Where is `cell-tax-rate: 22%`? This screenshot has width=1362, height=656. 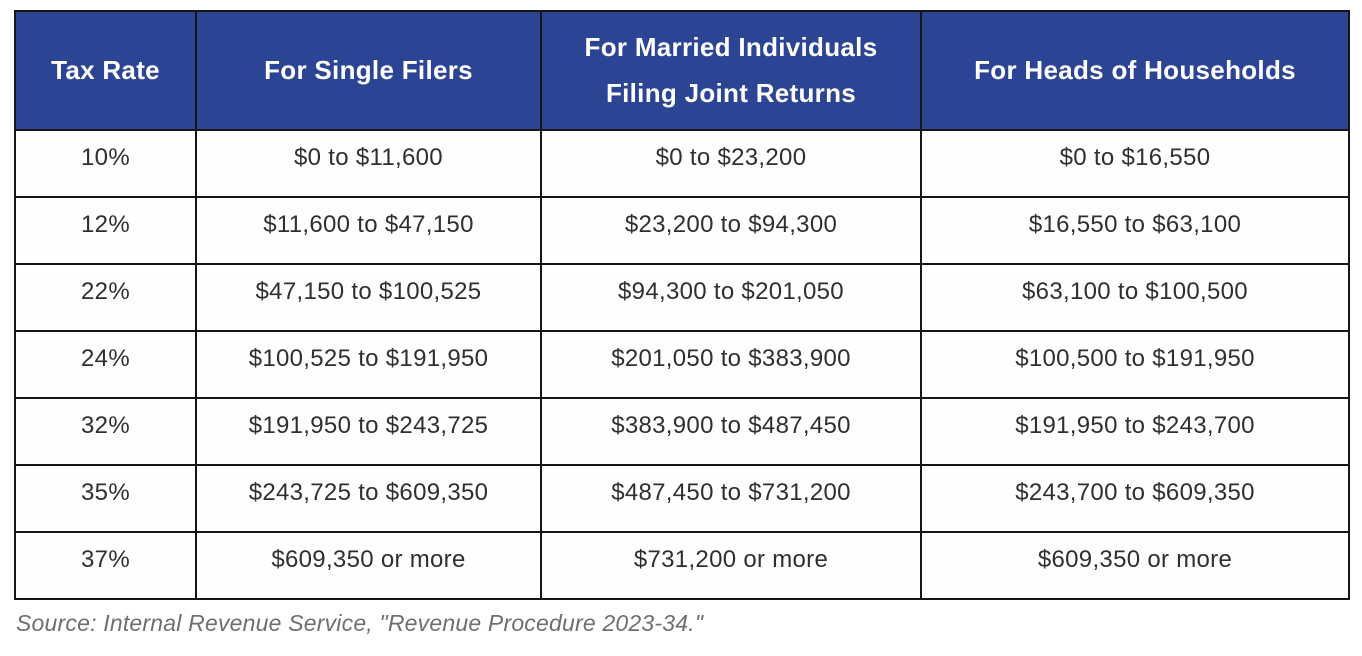
cell-tax-rate: 22% is located at coordinates (105, 297).